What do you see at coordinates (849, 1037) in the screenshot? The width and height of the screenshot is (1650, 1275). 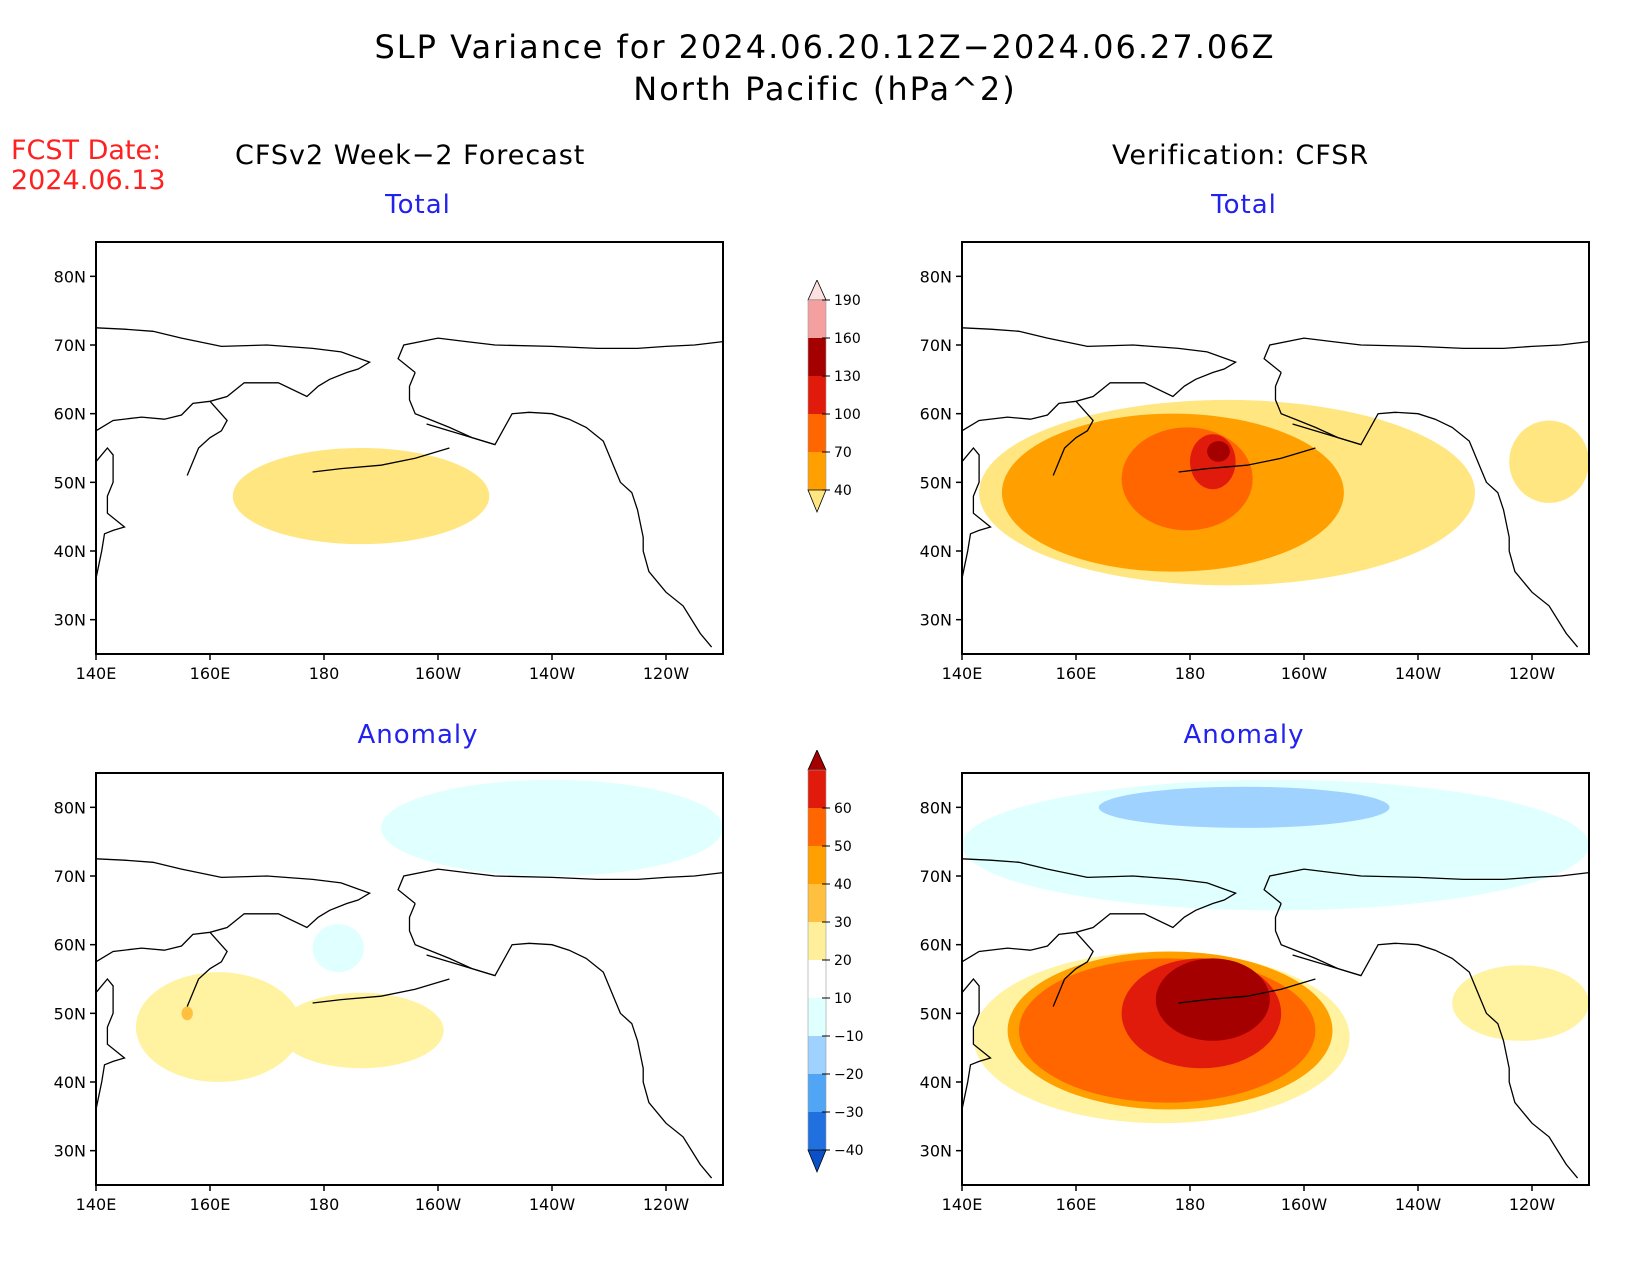 I see `colorbar-anomaly-label: −10` at bounding box center [849, 1037].